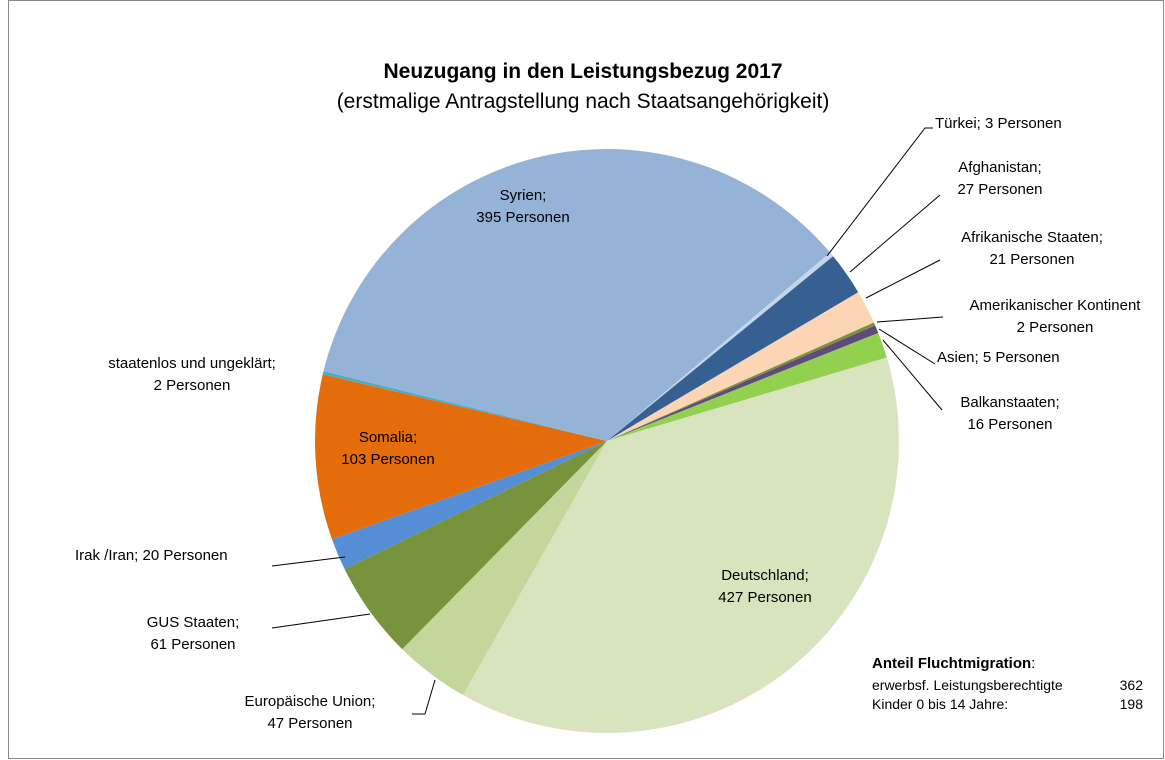  What do you see at coordinates (522, 217) in the screenshot?
I see `slice-value-label: 395 Personen` at bounding box center [522, 217].